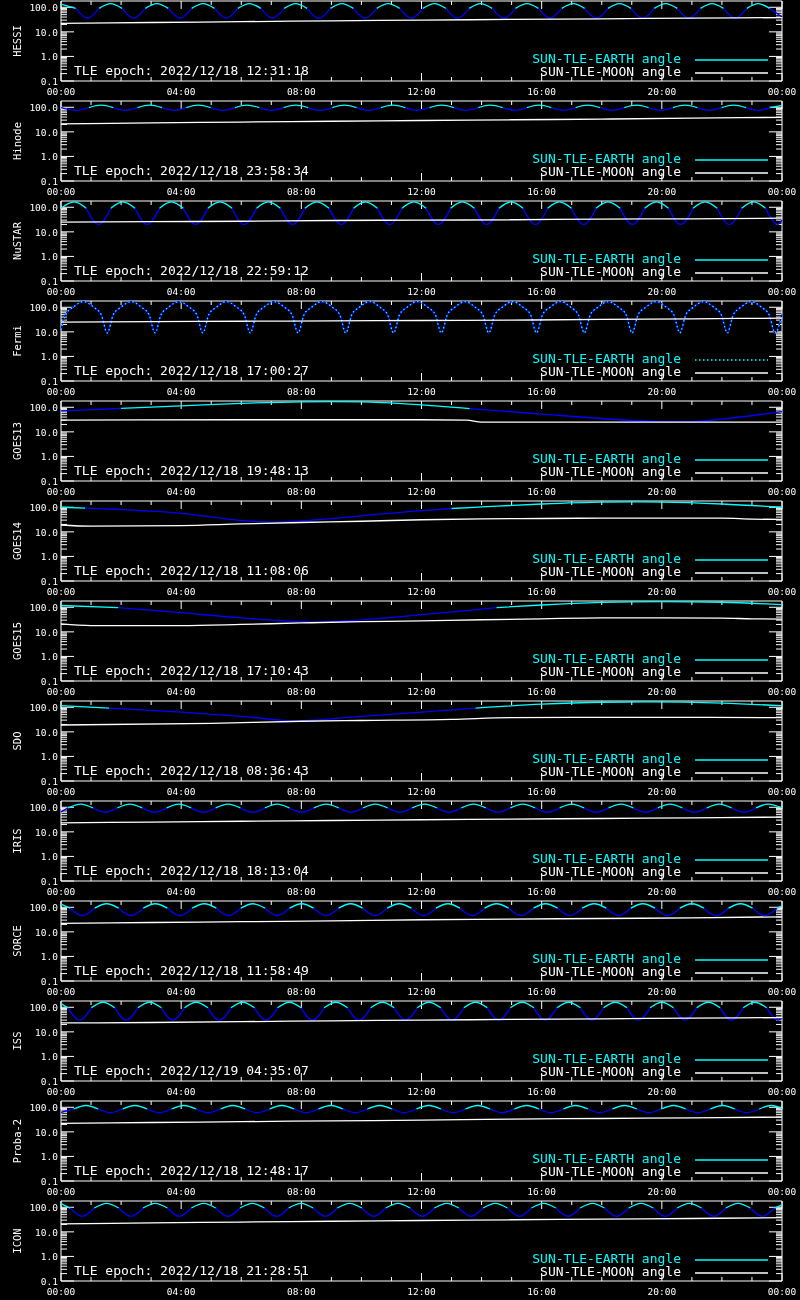 Image resolution: width=800 pixels, height=1300 pixels. What do you see at coordinates (17, 741) in the screenshot?
I see `y-axis-title: SDO` at bounding box center [17, 741].